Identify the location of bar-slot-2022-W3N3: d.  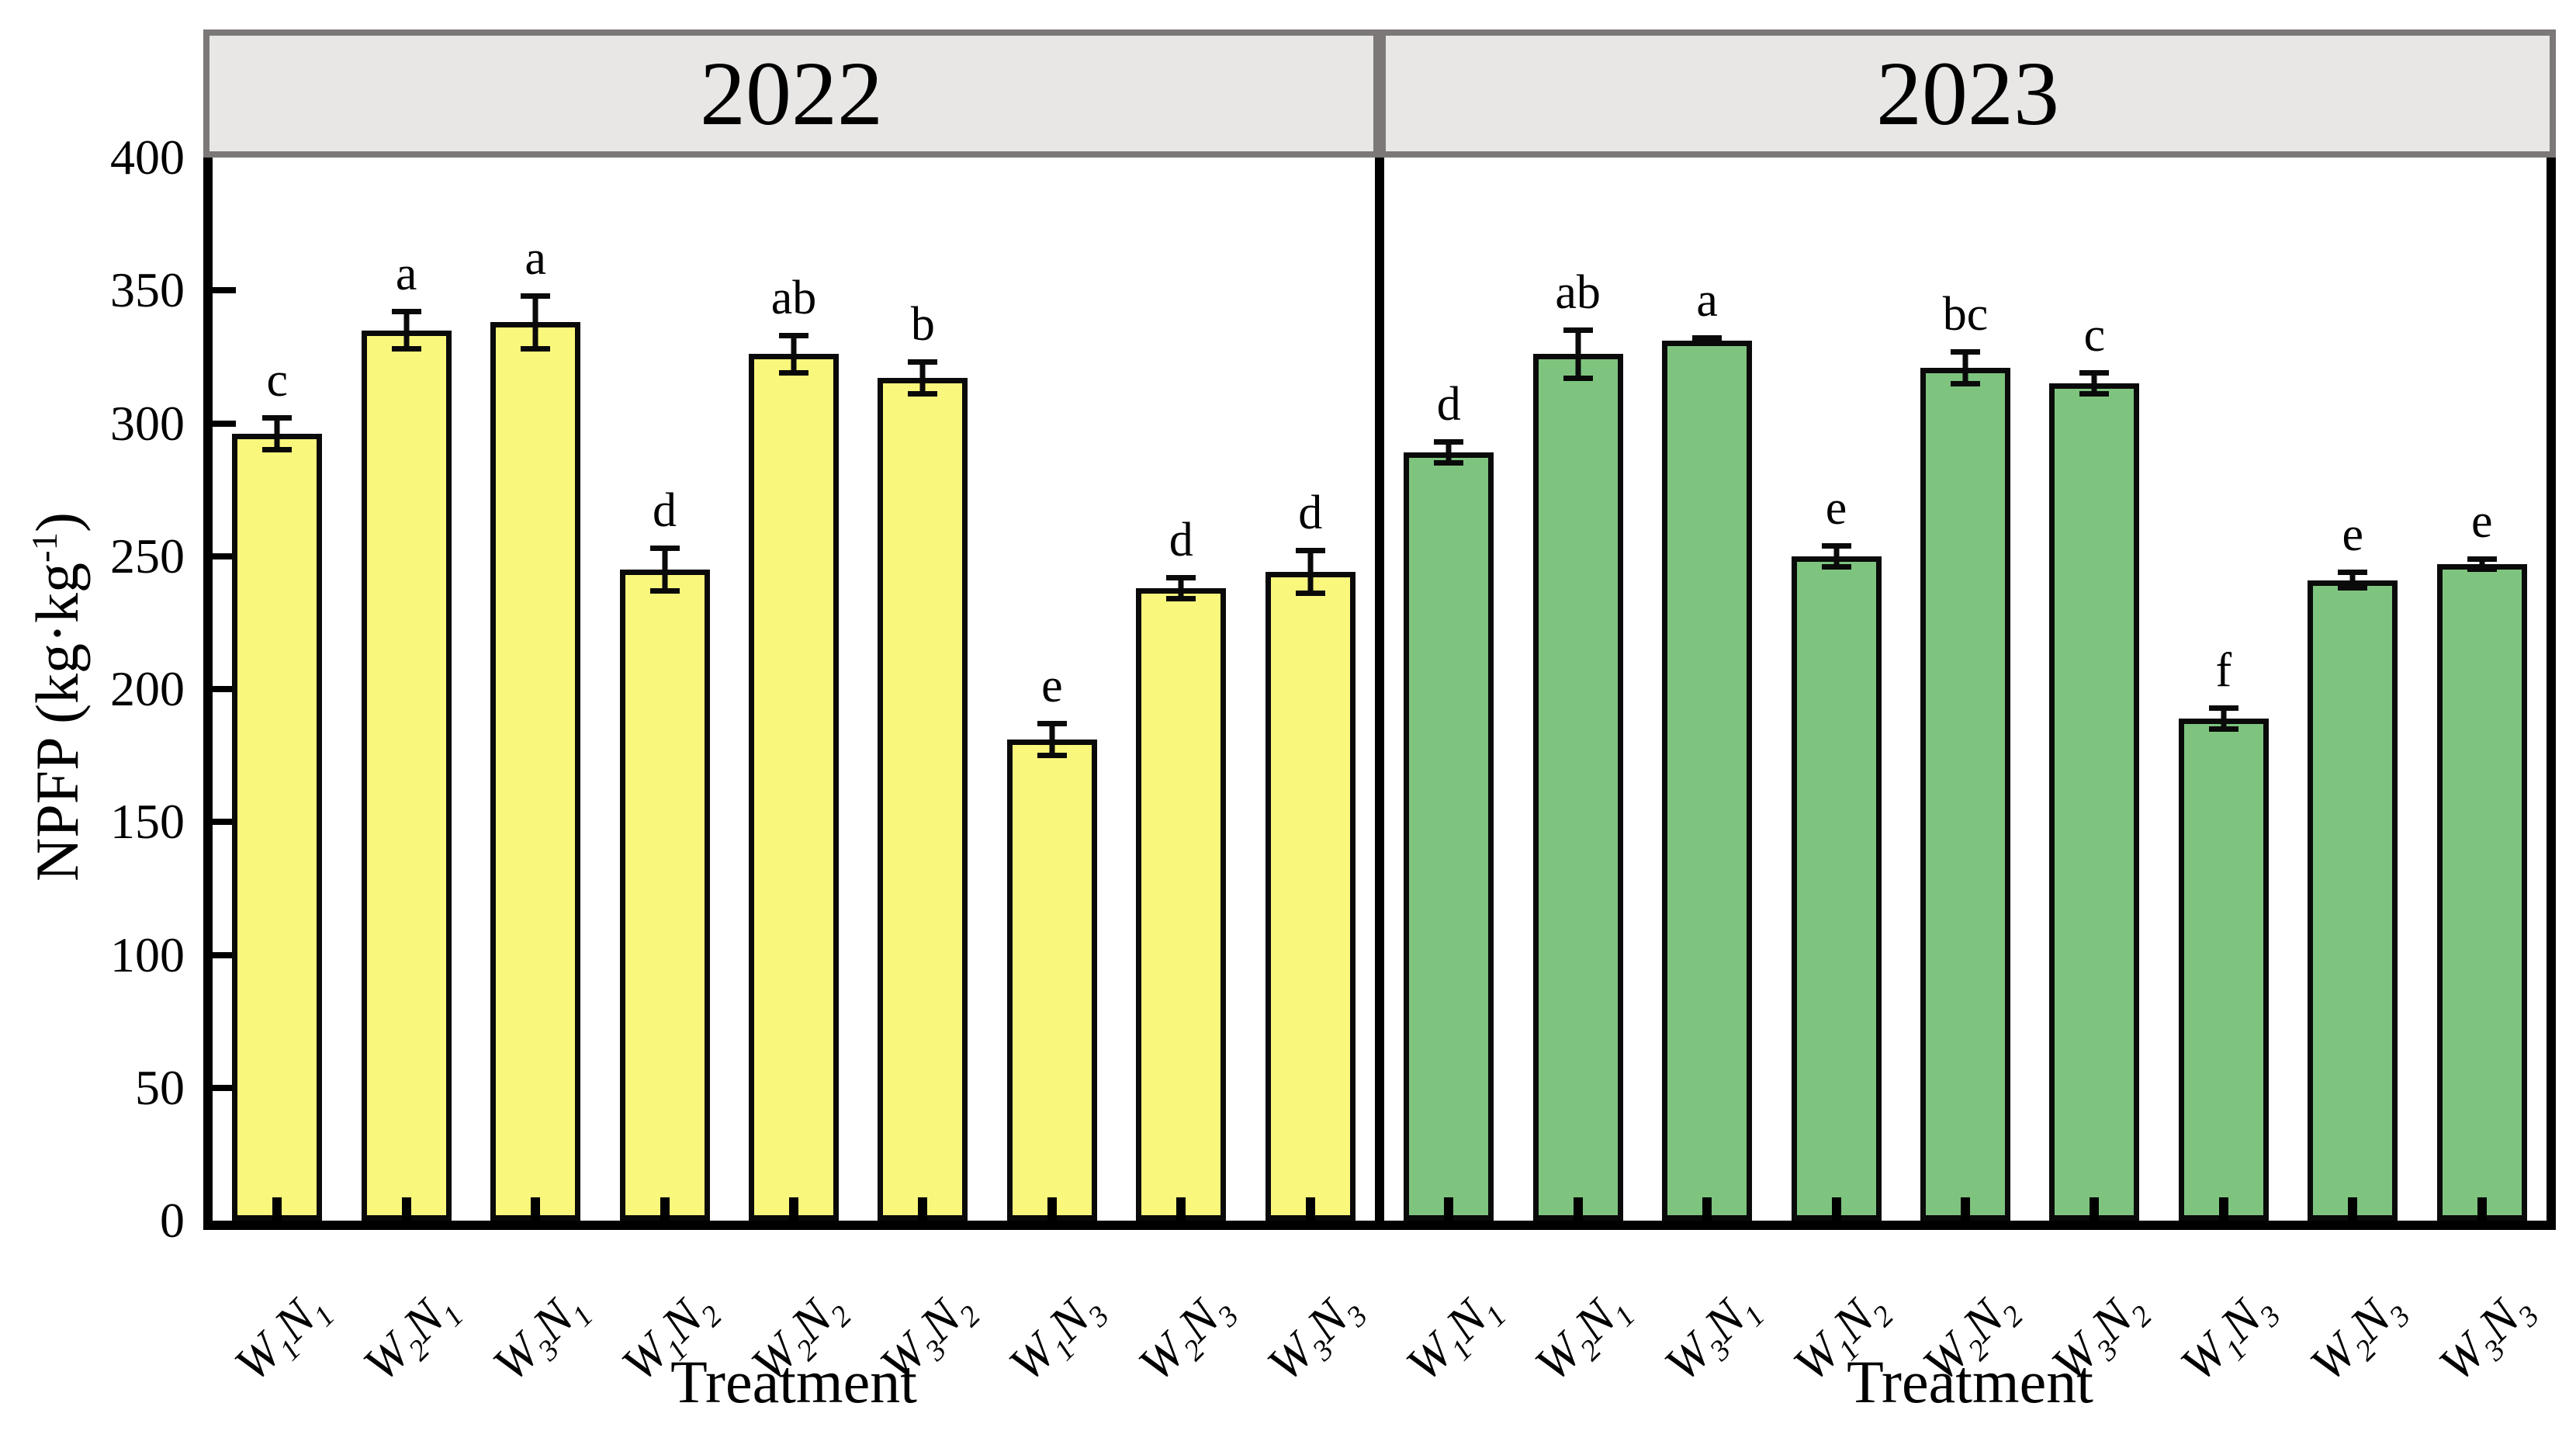
(1310, 689).